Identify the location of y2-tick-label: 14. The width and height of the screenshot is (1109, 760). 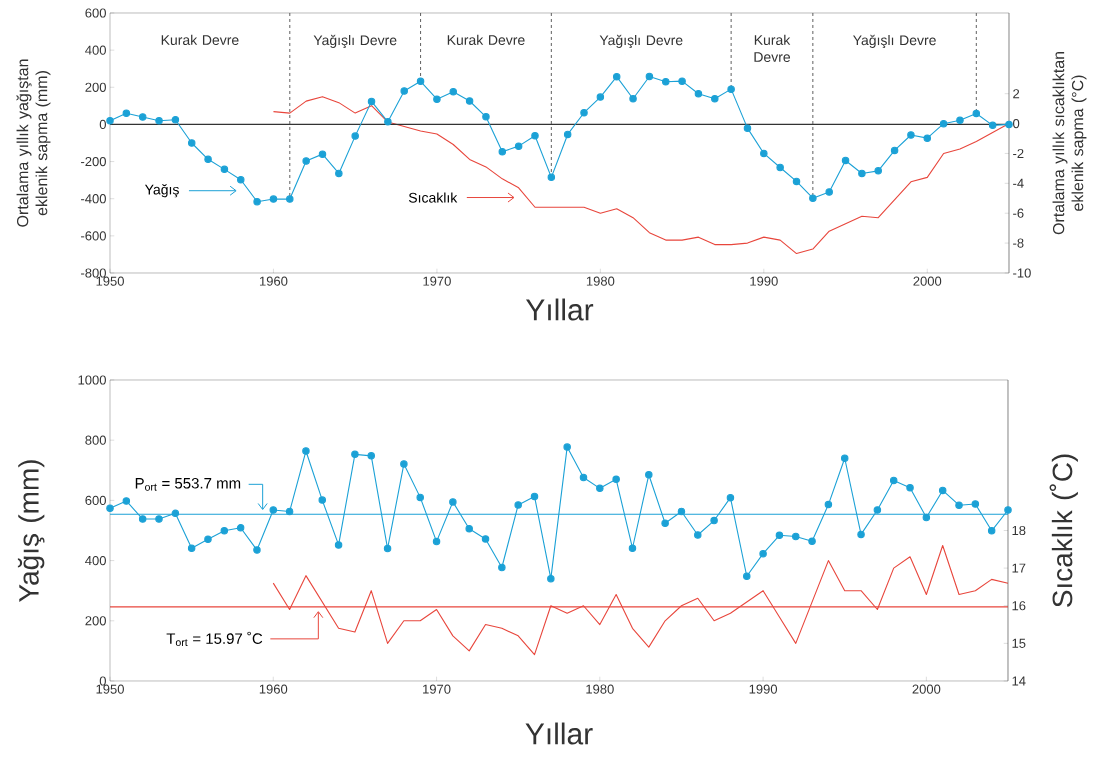
(1019, 681).